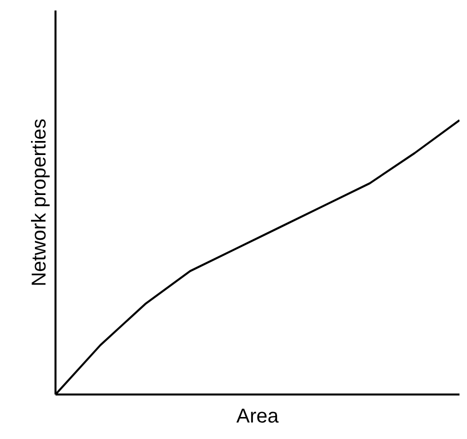  I want to click on y-axis-title: Network properties, so click(39, 202).